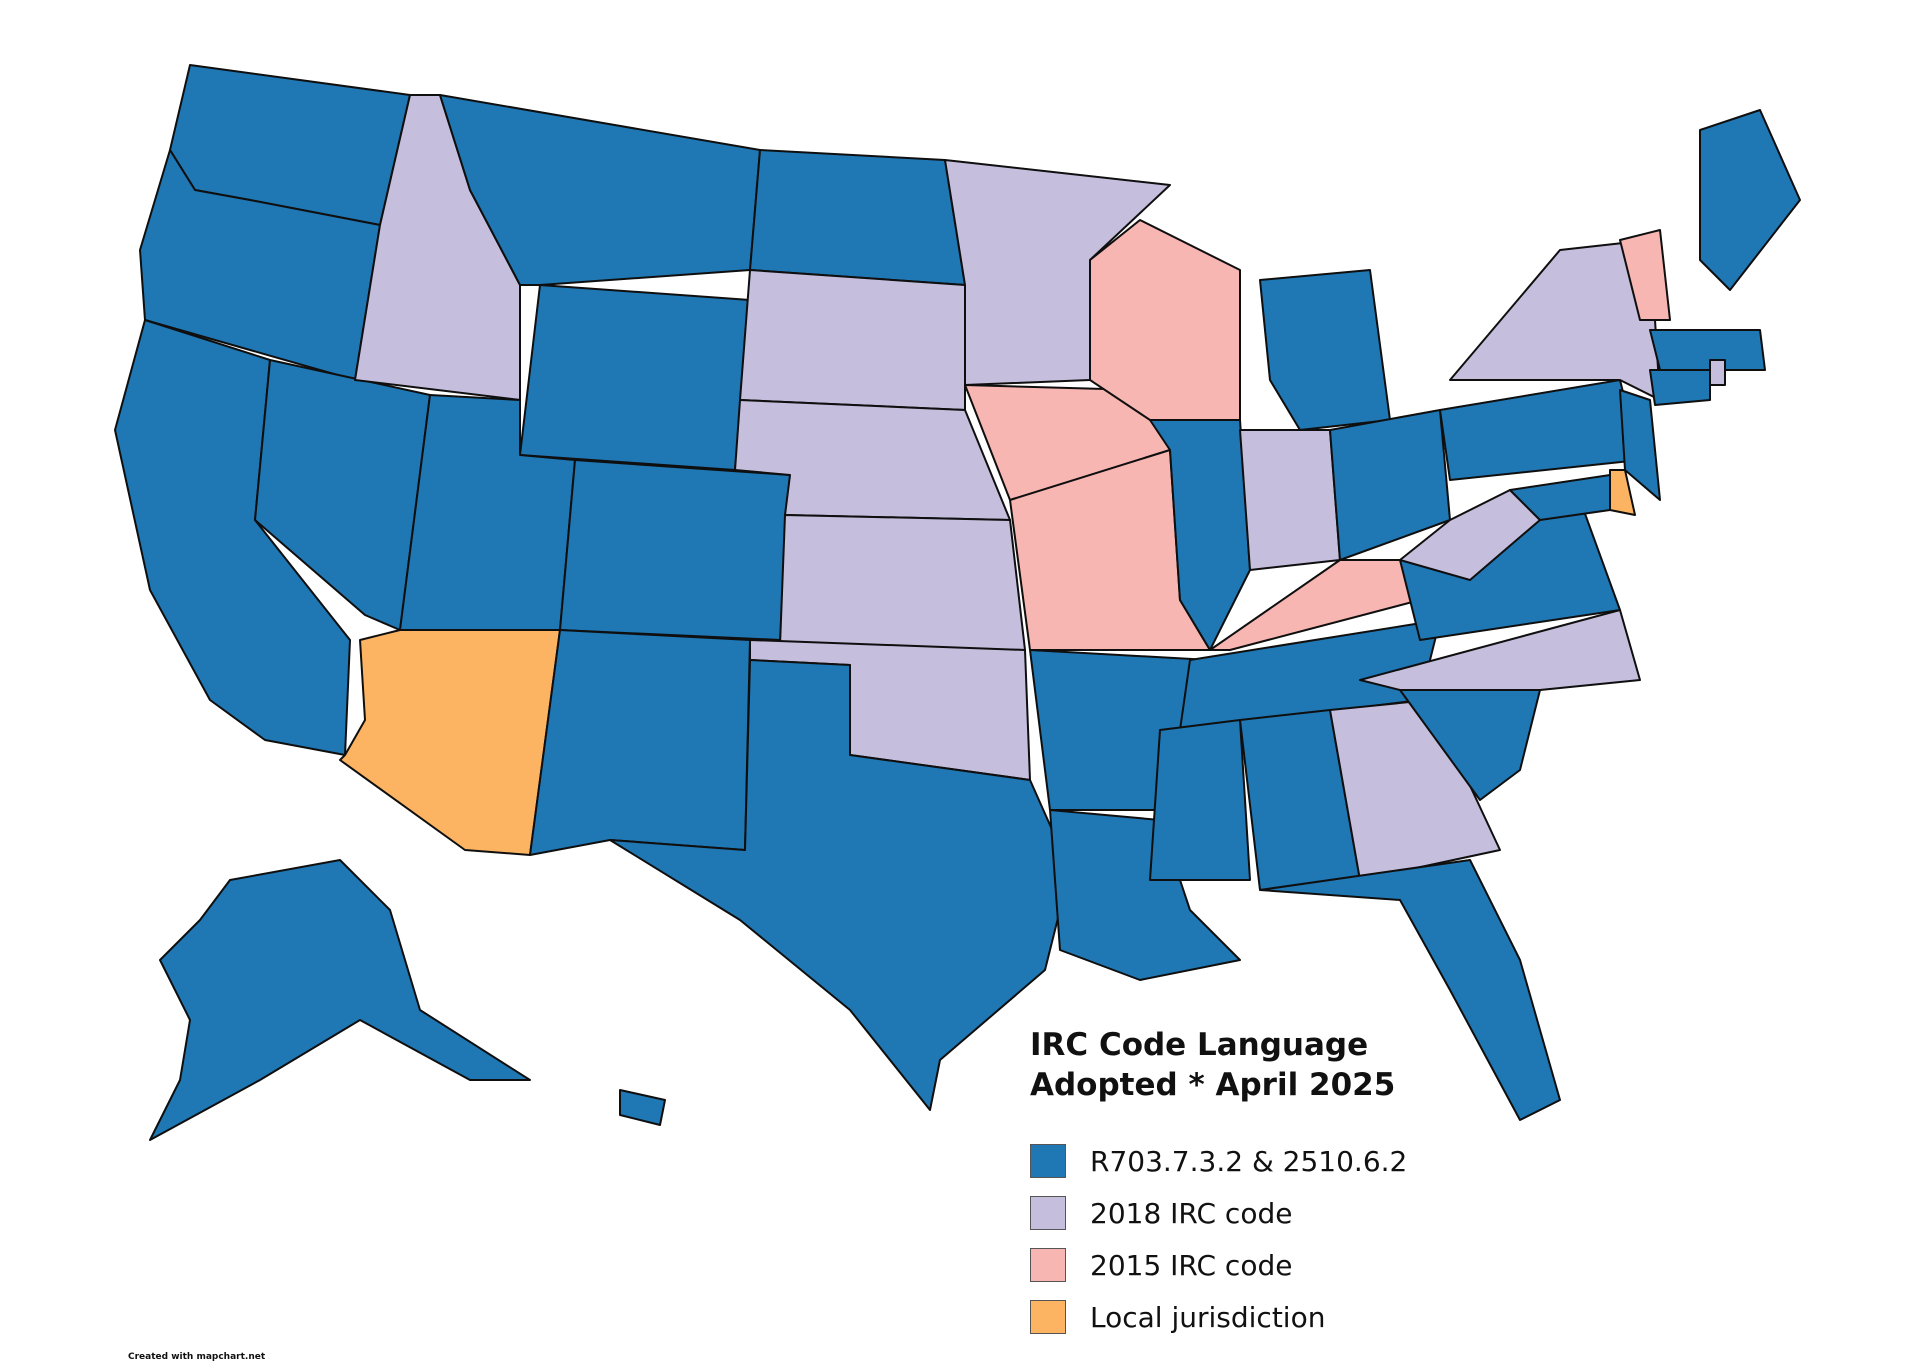  Describe the element at coordinates (342, 495) in the screenshot. I see `state-nevada` at that location.